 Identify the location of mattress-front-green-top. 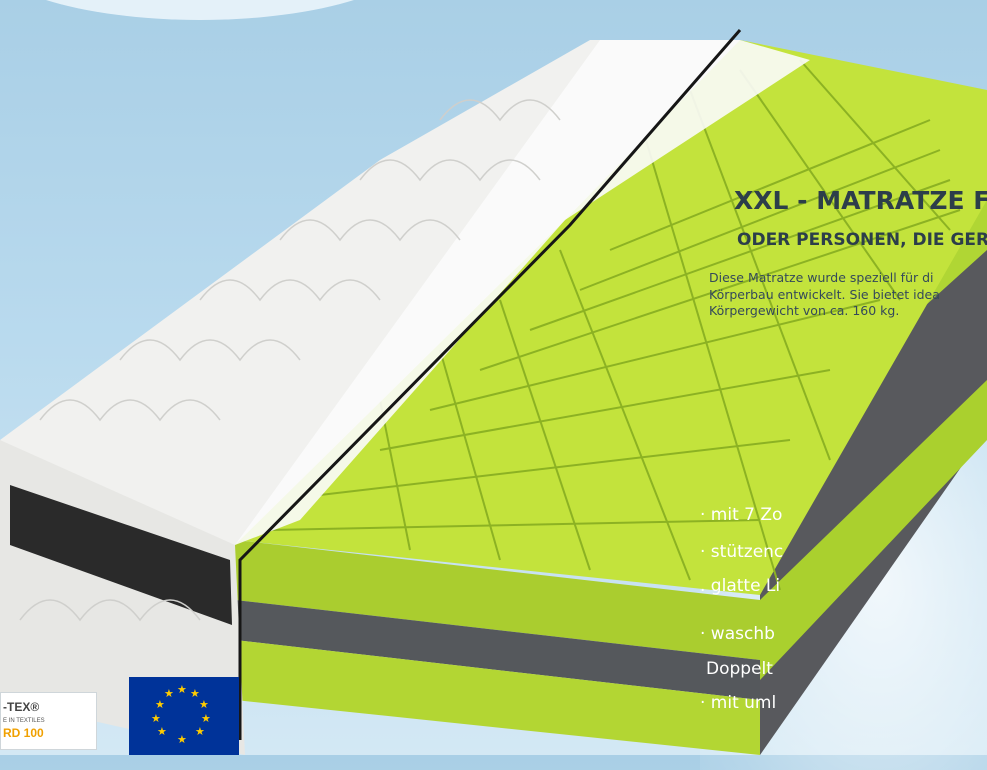
(497, 600).